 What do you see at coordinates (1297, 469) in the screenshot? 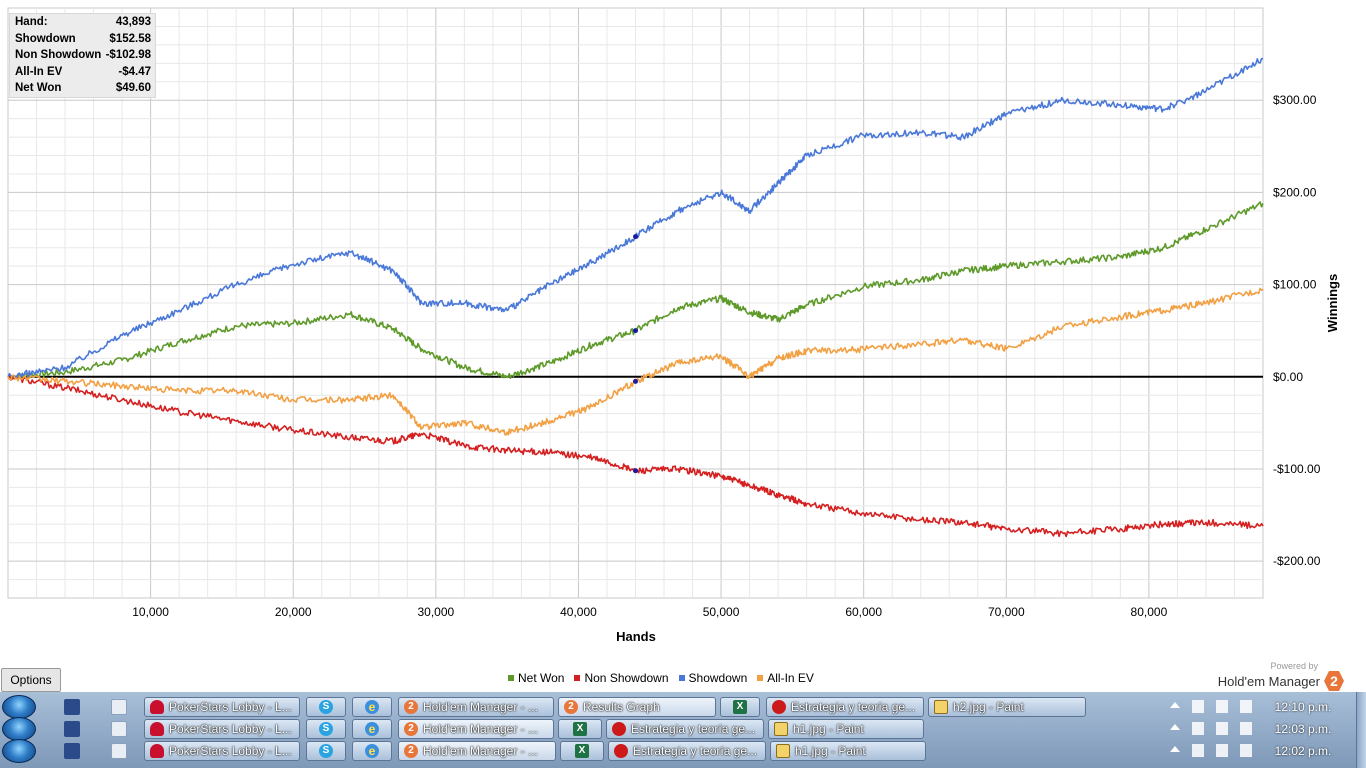
I see `y-tick-label: -$100.00` at bounding box center [1297, 469].